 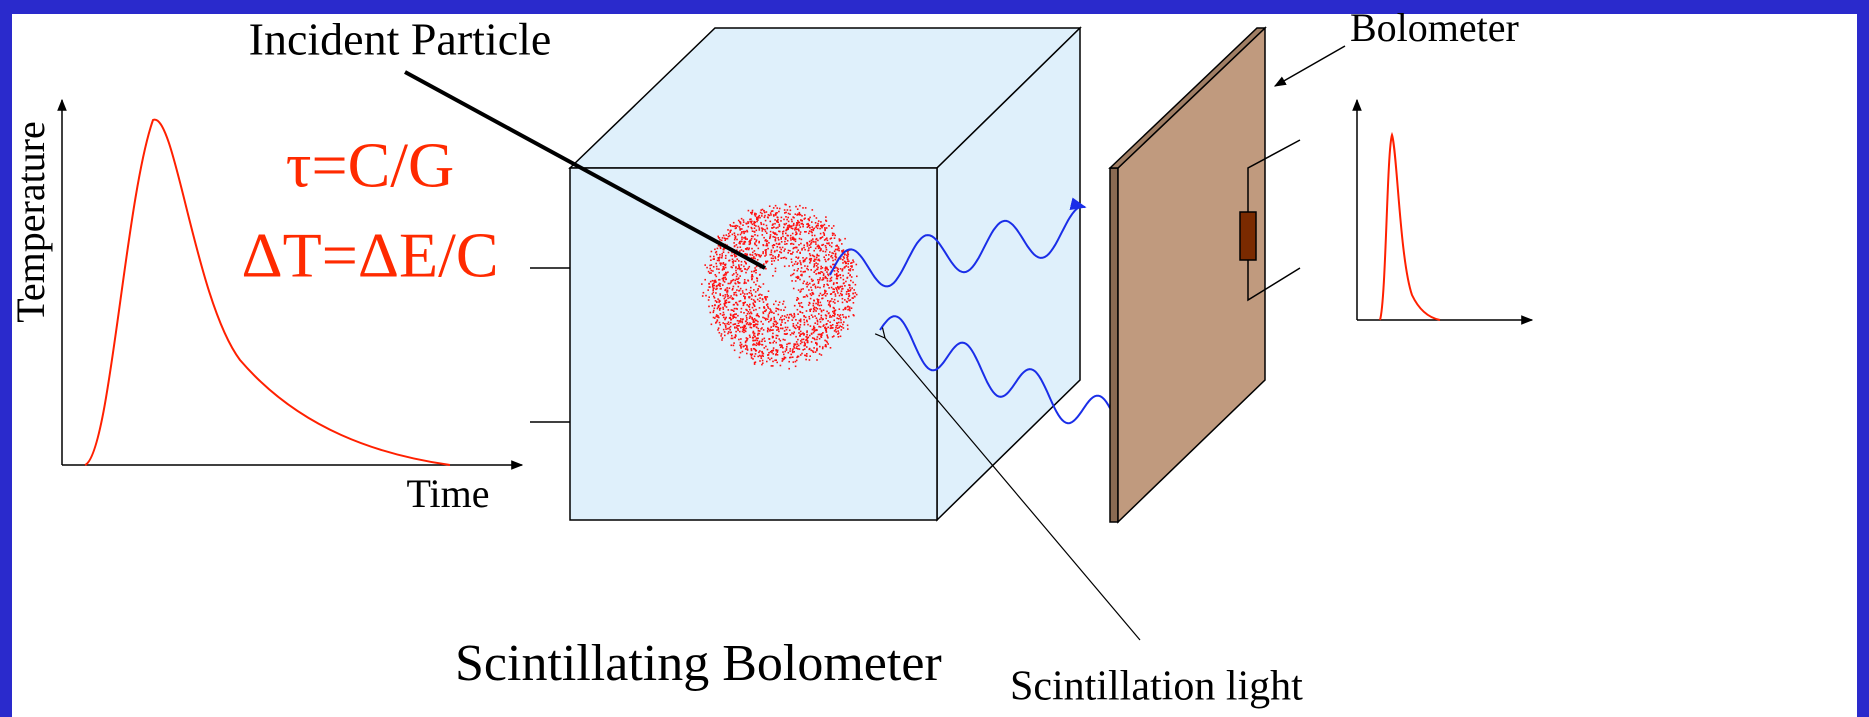 I want to click on pointer, so click(x=1013, y=489).